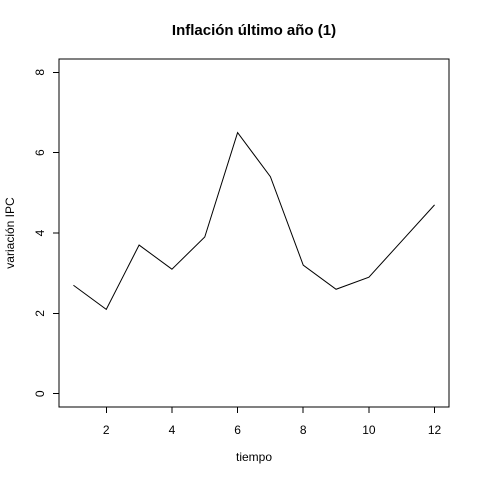  I want to click on y-tick-label: 2, so click(40, 313).